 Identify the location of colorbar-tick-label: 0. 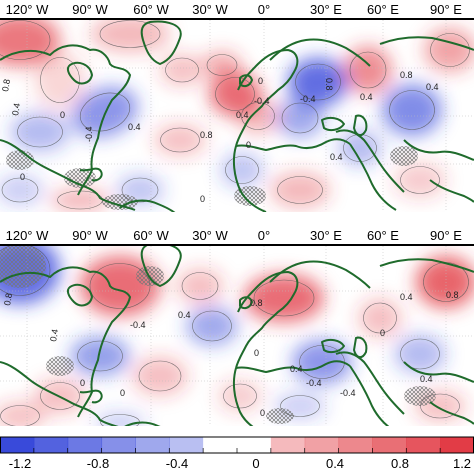
(256, 463).